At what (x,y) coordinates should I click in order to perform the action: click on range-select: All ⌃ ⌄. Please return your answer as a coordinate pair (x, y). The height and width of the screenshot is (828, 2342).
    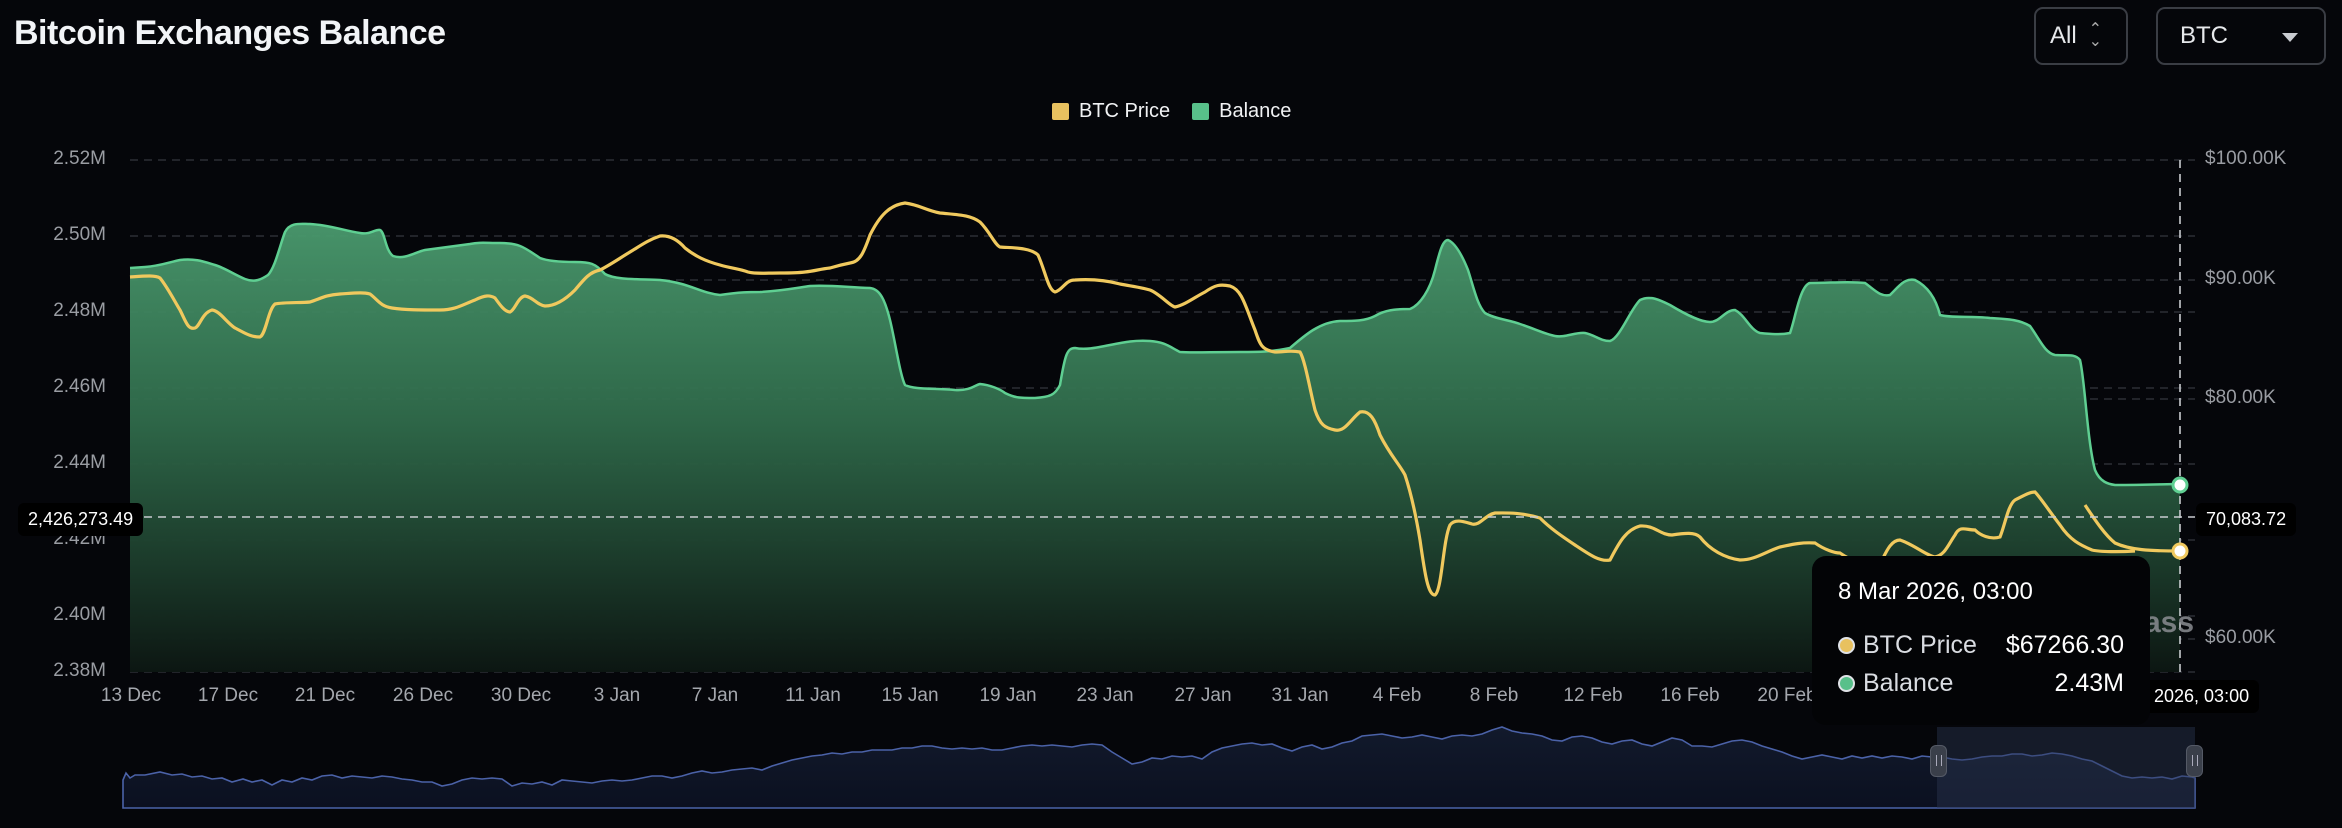
    Looking at the image, I should click on (2081, 36).